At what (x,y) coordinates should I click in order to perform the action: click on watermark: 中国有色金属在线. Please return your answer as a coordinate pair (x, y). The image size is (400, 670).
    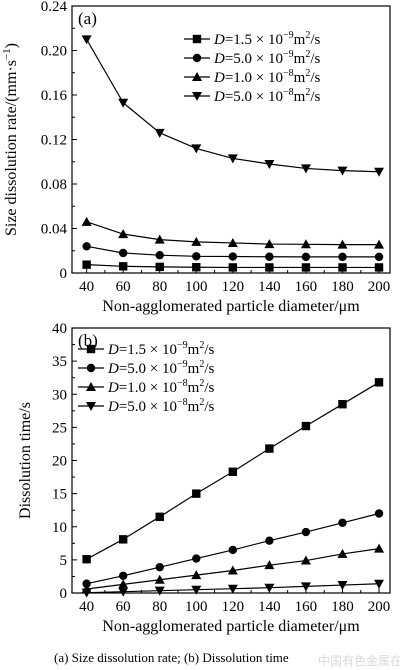
    Looking at the image, I should click on (359, 661).